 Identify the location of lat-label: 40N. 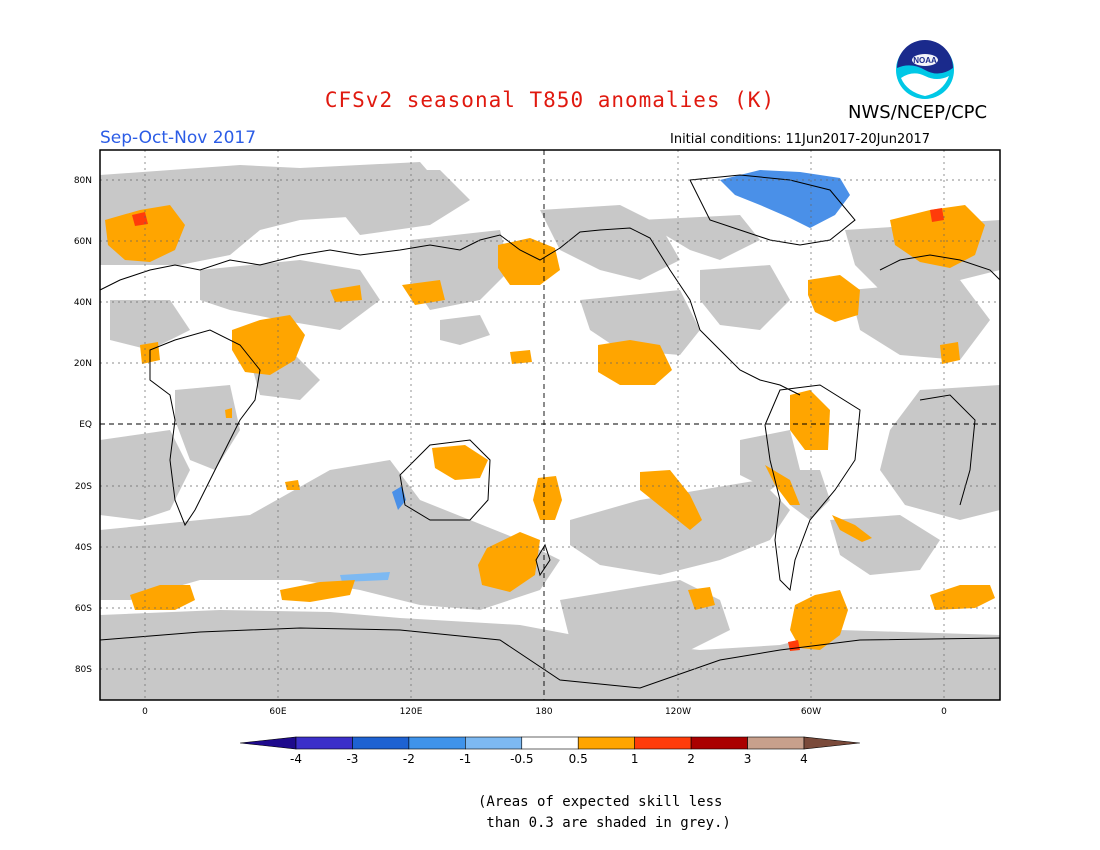
(83, 303).